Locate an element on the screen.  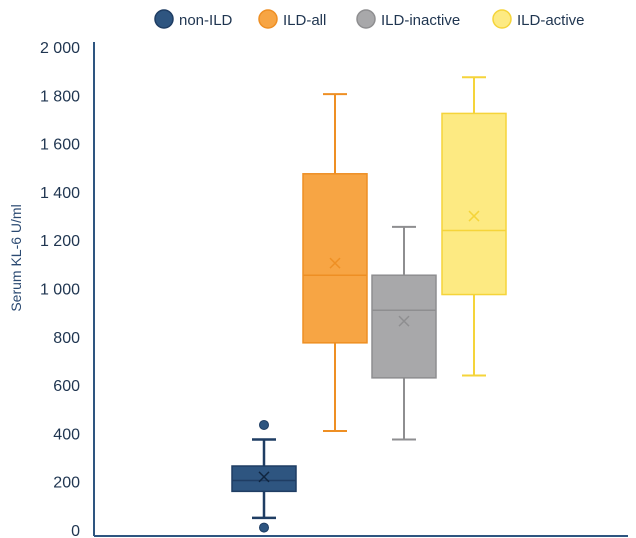
legend: non-ILD ILD-all ILD-inactive ILD-active is located at coordinates (369, 19).